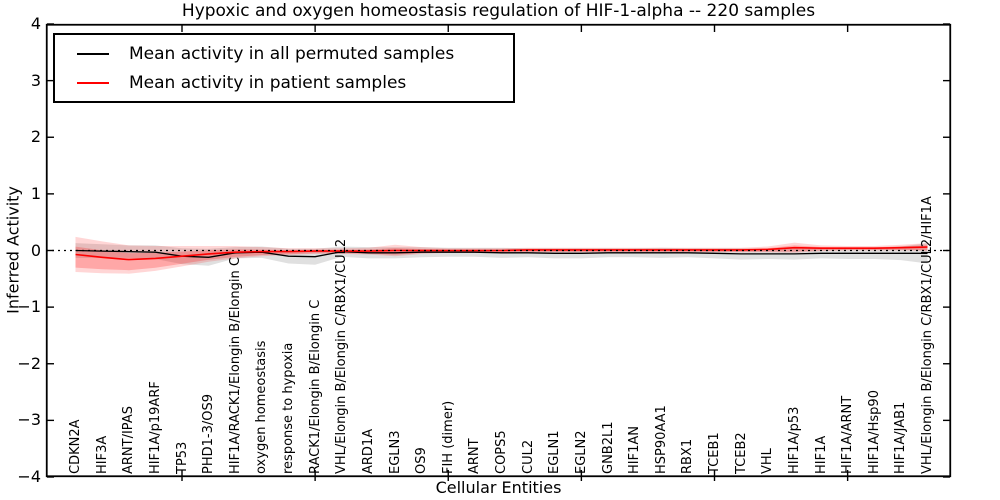 The height and width of the screenshot is (500, 1000). I want to click on legend-item-permuted: Mean activity in all permuted samples, so click(295, 53).